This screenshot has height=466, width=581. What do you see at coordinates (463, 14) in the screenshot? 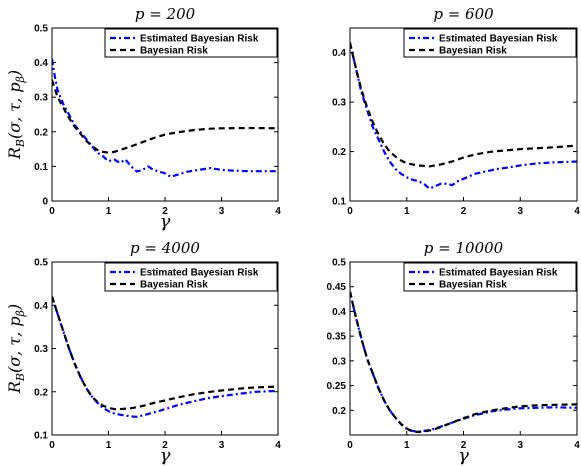
I see `chart-title: p = 600` at bounding box center [463, 14].